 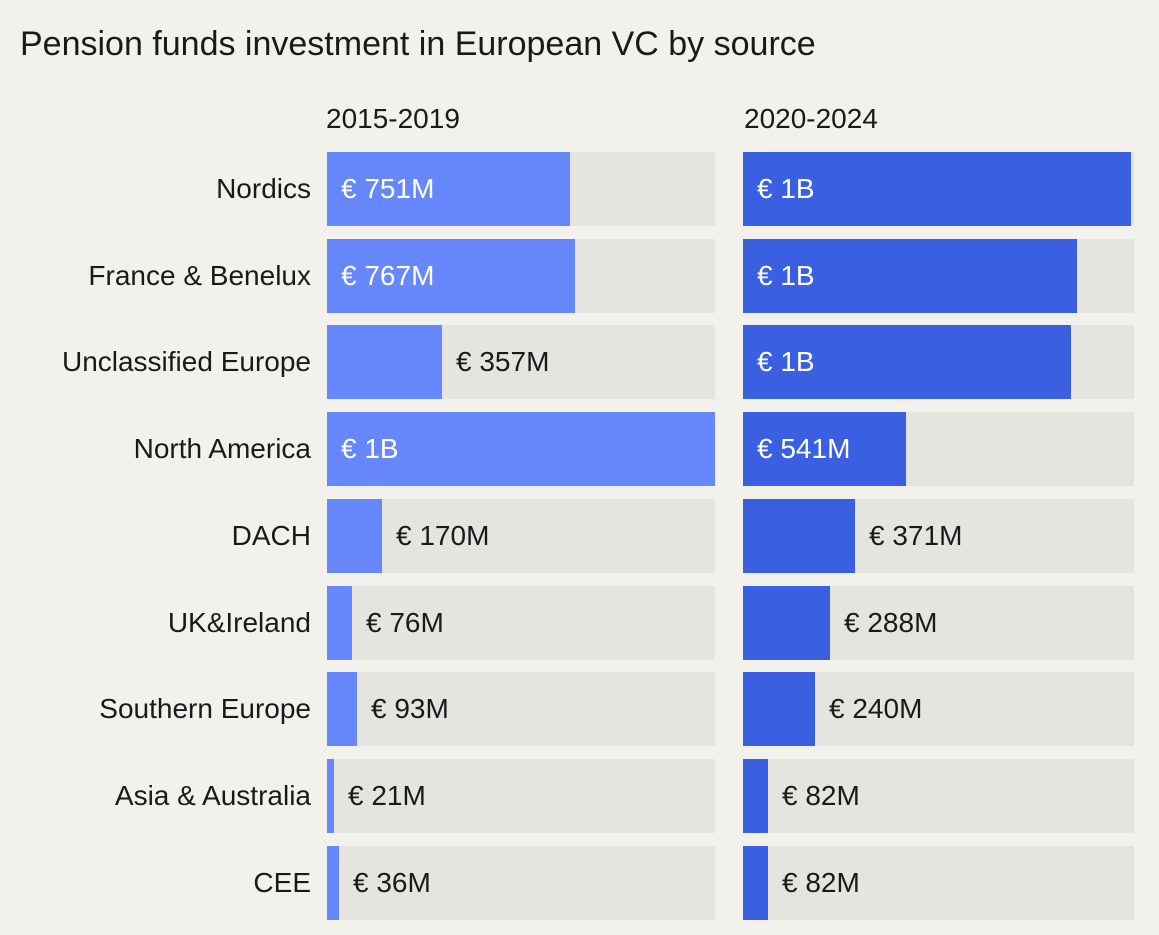 What do you see at coordinates (388, 188) in the screenshot?
I see `data-label: € 751M` at bounding box center [388, 188].